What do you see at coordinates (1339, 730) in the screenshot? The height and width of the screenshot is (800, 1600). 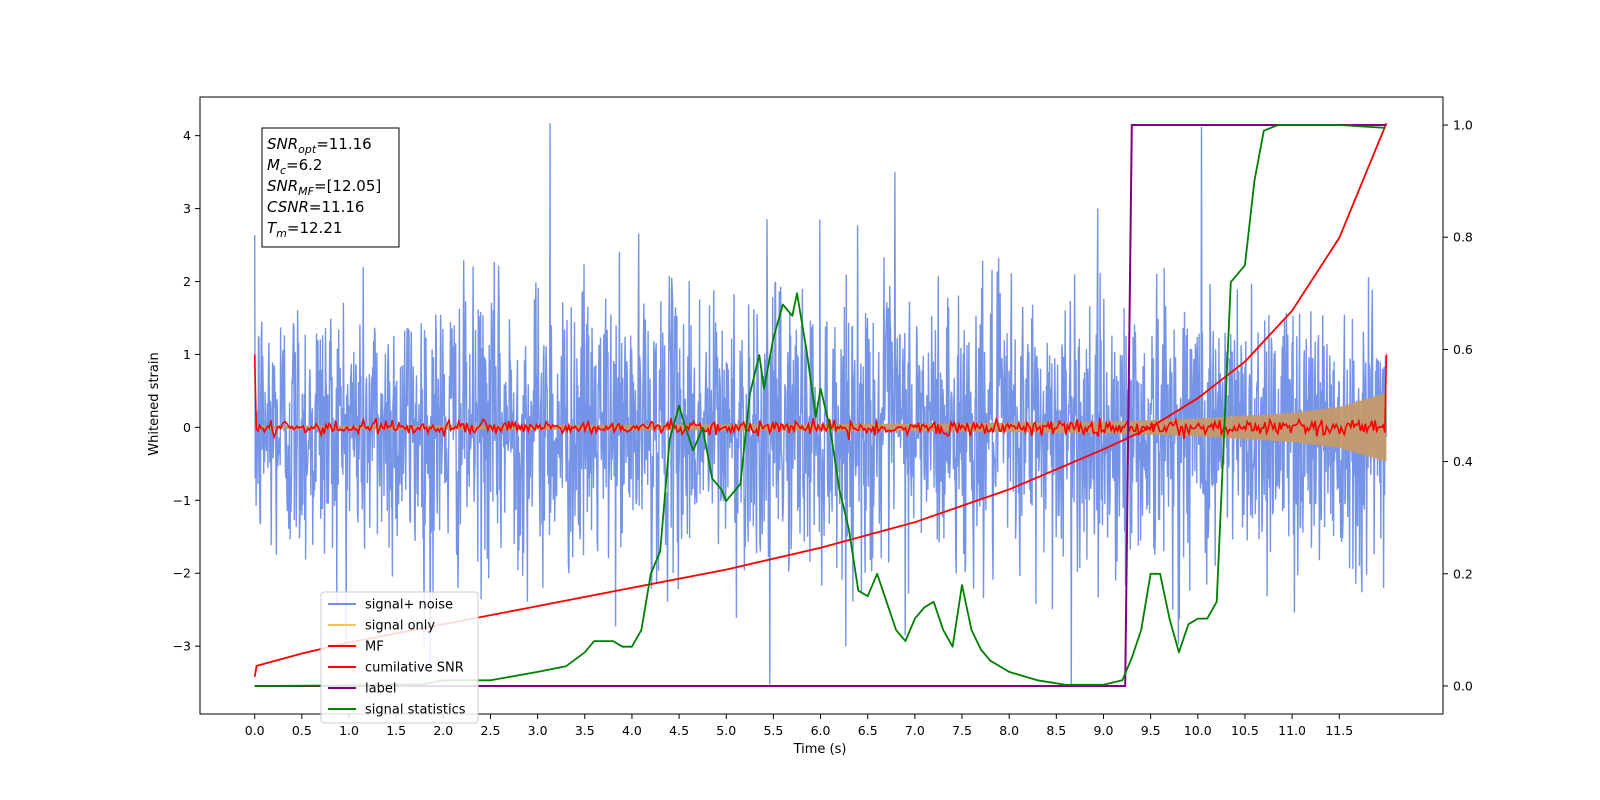 I see `x-tick-label: 11.5` at bounding box center [1339, 730].